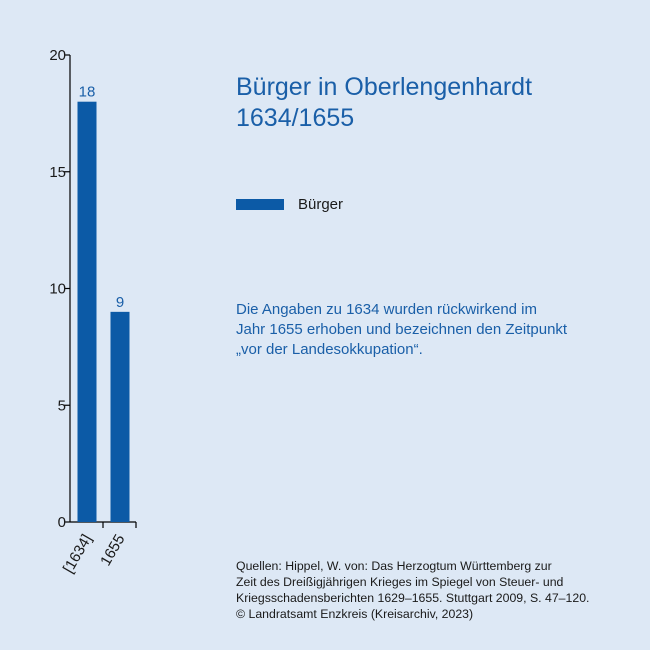  I want to click on data-label: 18, so click(87, 92).